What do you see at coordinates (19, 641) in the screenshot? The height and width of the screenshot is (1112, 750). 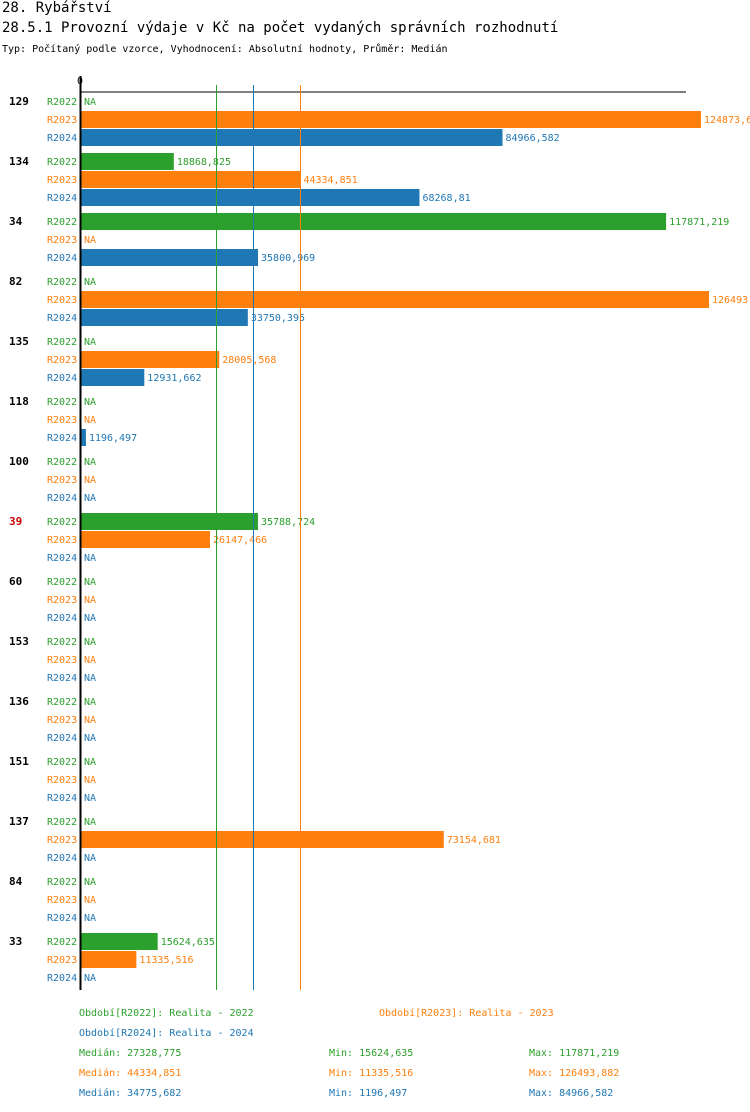 I see `category-label: 153` at bounding box center [19, 641].